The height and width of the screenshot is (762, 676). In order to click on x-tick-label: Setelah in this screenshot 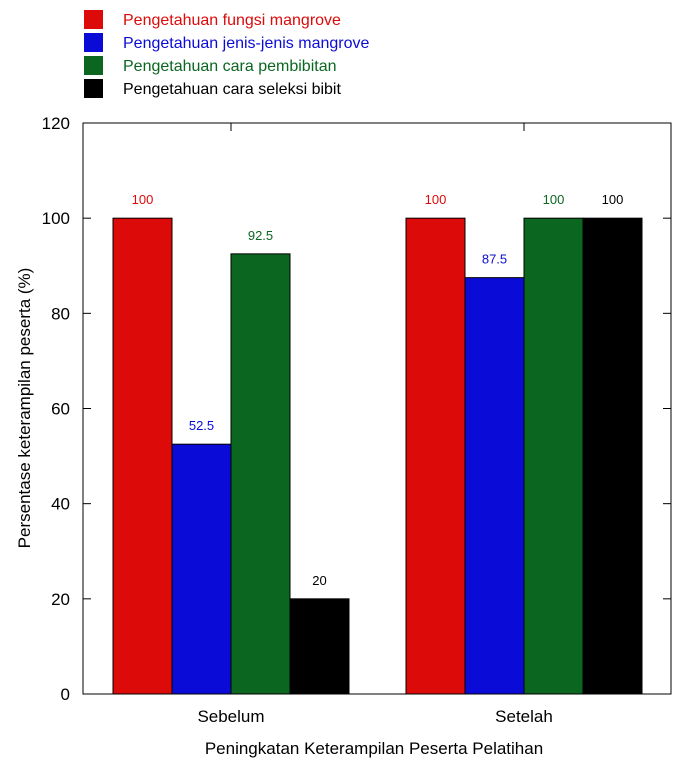, I will do `click(524, 716)`.